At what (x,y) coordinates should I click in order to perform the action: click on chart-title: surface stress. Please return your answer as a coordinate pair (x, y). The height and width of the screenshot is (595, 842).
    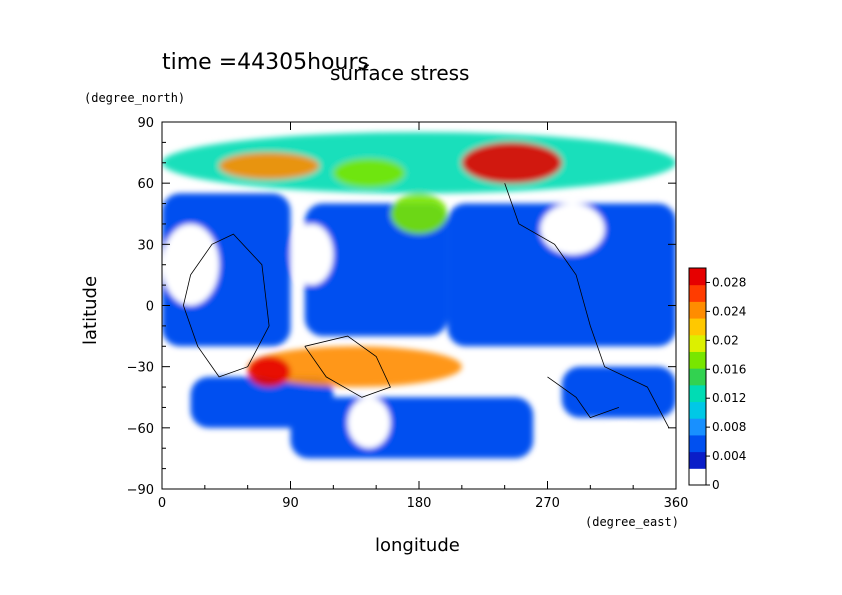
    Looking at the image, I should click on (400, 73).